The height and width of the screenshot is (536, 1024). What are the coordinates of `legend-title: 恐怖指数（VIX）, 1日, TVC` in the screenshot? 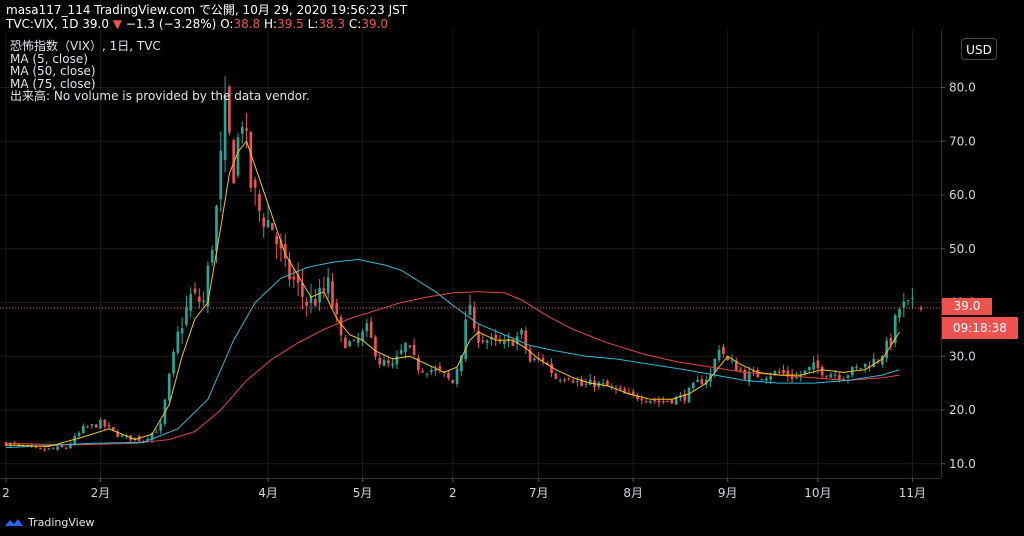 It's located at (85, 46).